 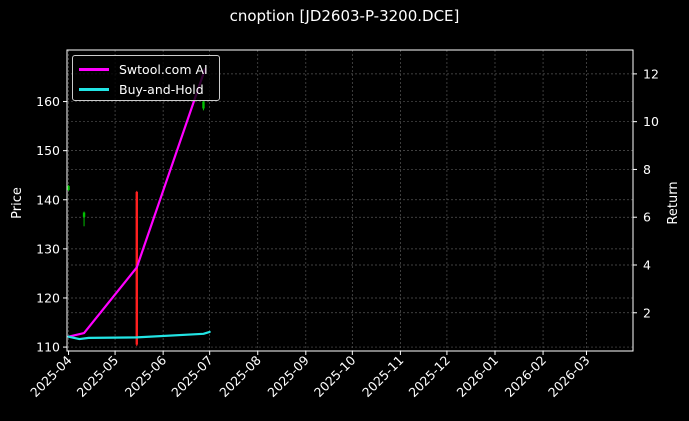 I want to click on y2-axis-label: Return, so click(x=673, y=202).